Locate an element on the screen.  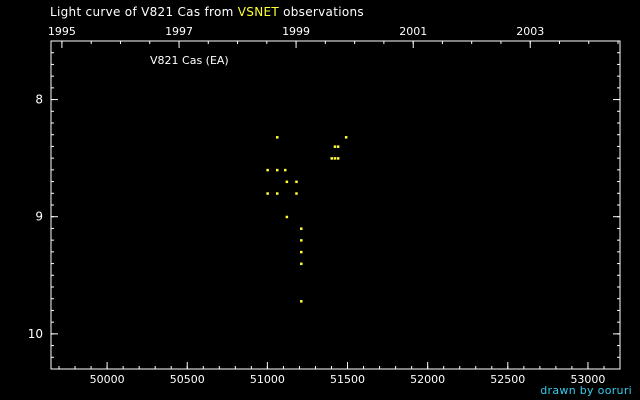
title-suffix: observations is located at coordinates (323, 12).